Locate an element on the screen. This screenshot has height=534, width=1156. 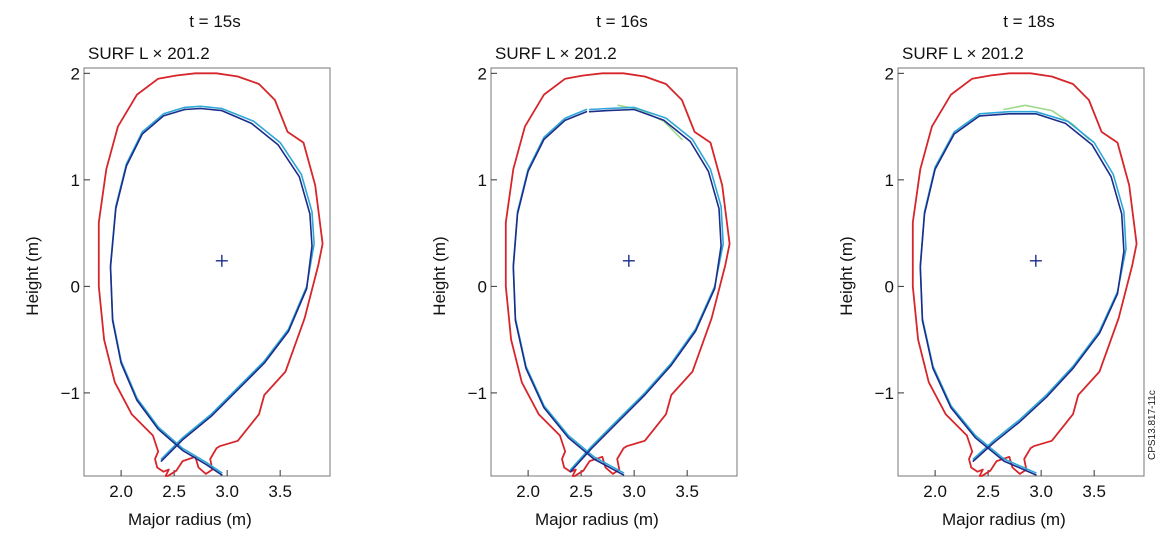
panel-time-label: t = 15s is located at coordinates (215, 21).